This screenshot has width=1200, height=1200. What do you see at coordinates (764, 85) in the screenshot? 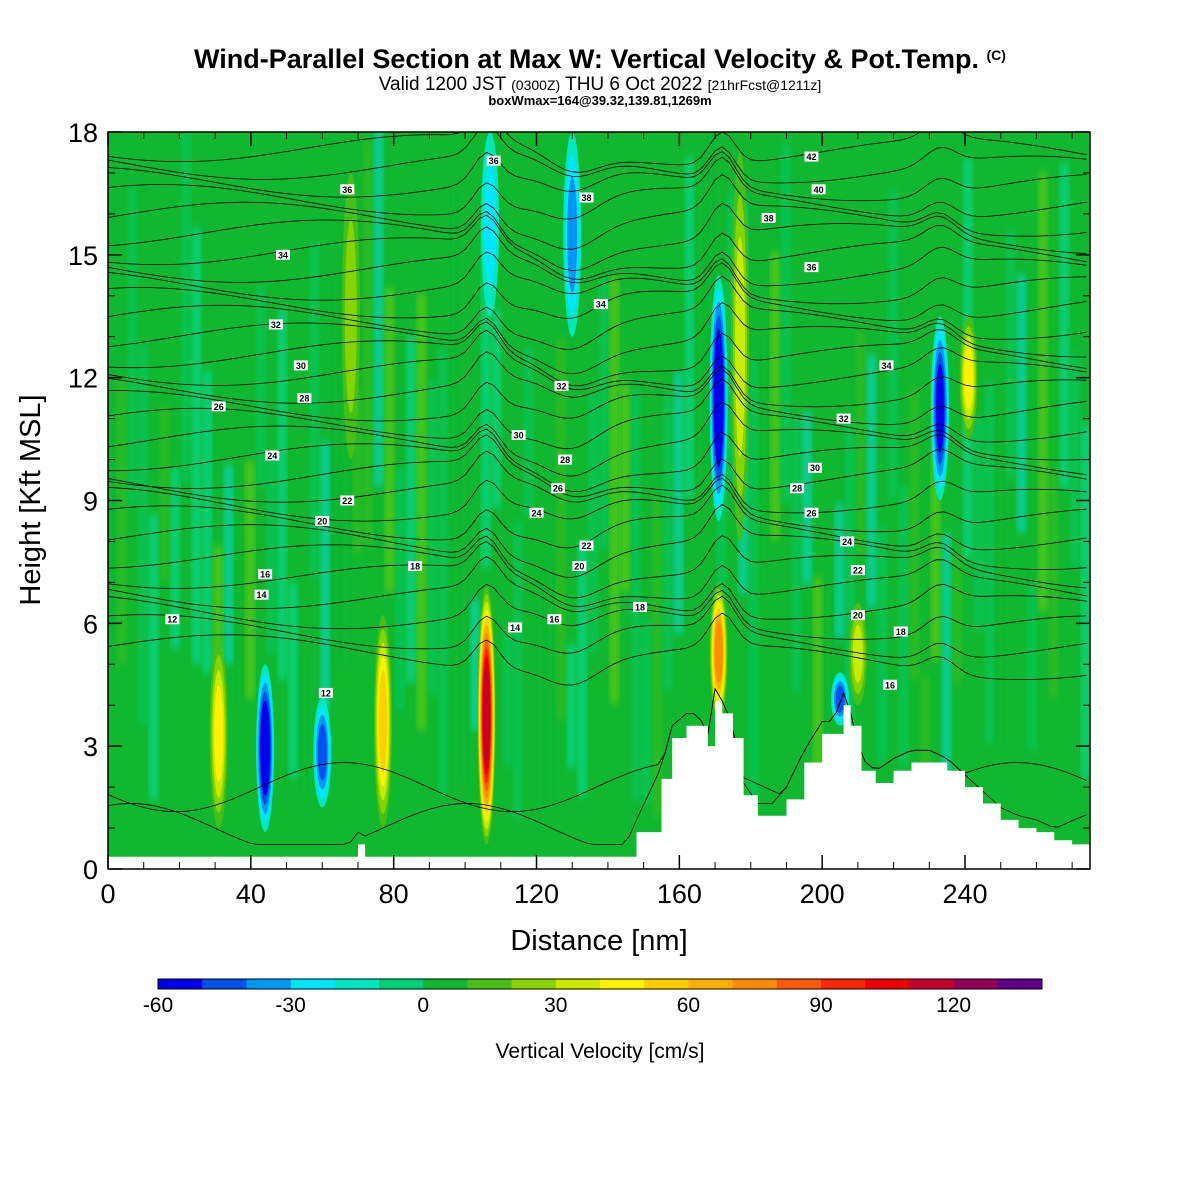
I see `forecast-info: [21hrFcst@1211z]` at bounding box center [764, 85].